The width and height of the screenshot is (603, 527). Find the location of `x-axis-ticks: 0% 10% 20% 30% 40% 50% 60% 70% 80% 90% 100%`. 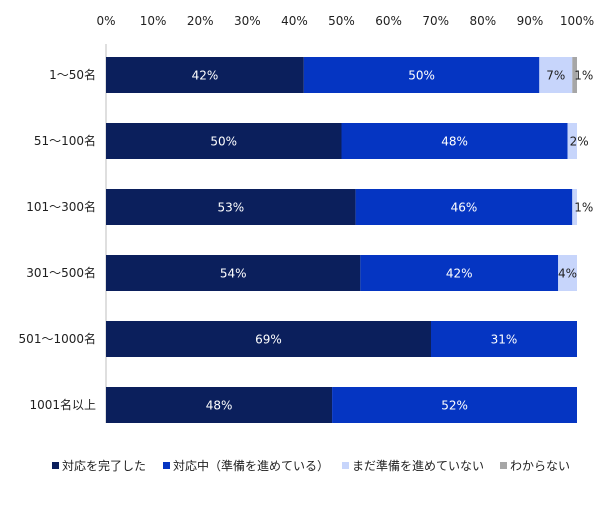

x-axis-ticks: 0% 10% 20% 30% 40% 50% 60% 70% 80% 90% 100% is located at coordinates (345, 21).